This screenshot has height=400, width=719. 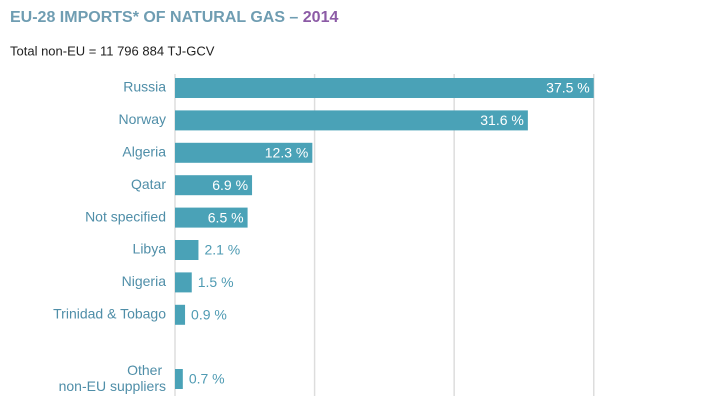 I want to click on value-label: 0.9 %, so click(x=209, y=315).